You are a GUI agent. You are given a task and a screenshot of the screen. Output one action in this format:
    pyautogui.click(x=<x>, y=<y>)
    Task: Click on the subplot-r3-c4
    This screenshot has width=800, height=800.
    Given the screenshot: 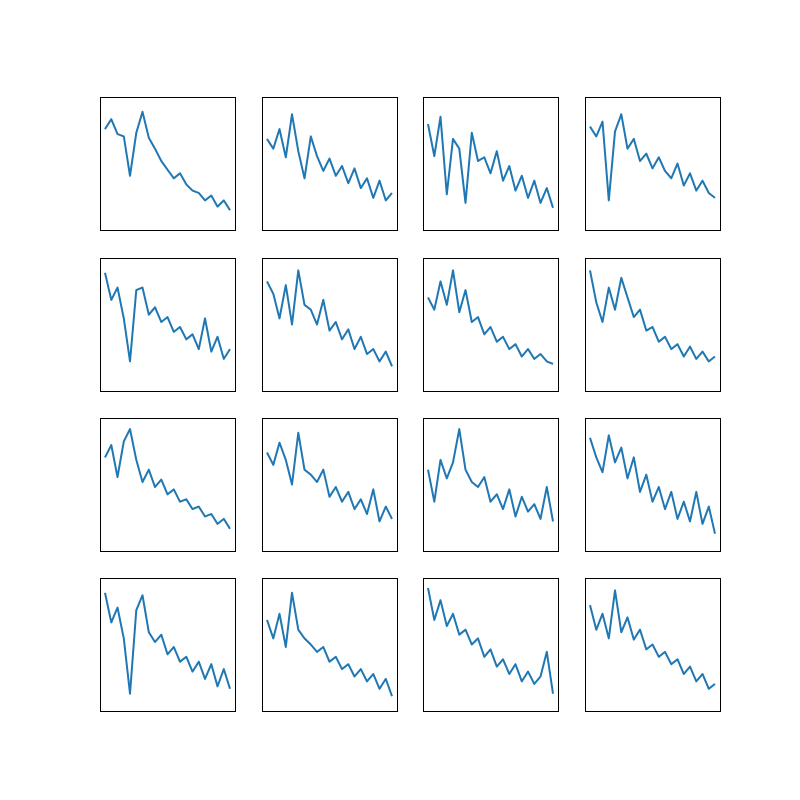 What is the action you would take?
    pyautogui.click(x=653, y=485)
    